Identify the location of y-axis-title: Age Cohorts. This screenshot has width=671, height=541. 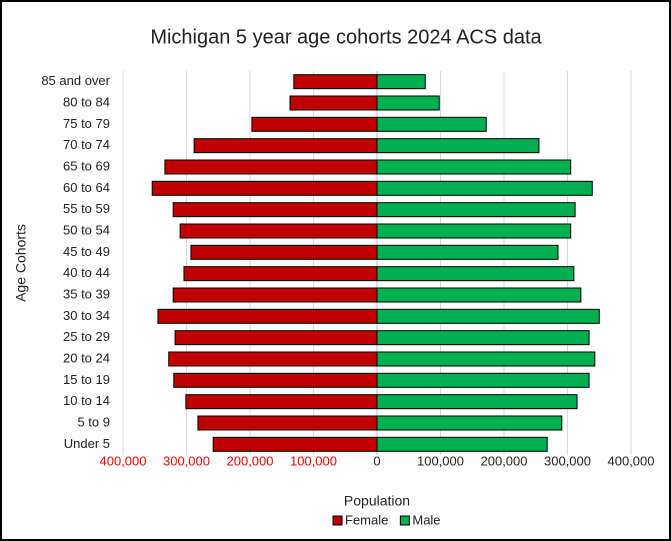
(21, 263).